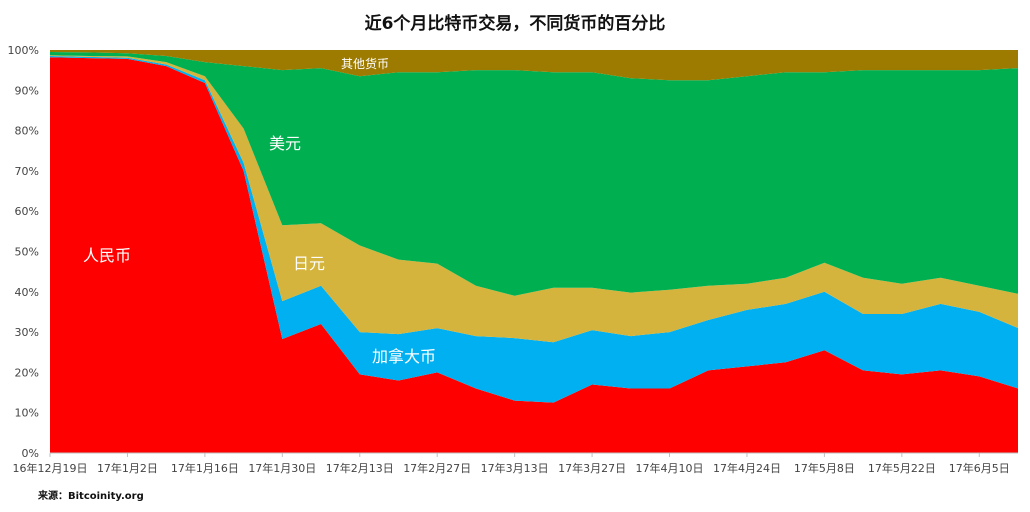  I want to click on series-label-0: 人民币, so click(107, 255).